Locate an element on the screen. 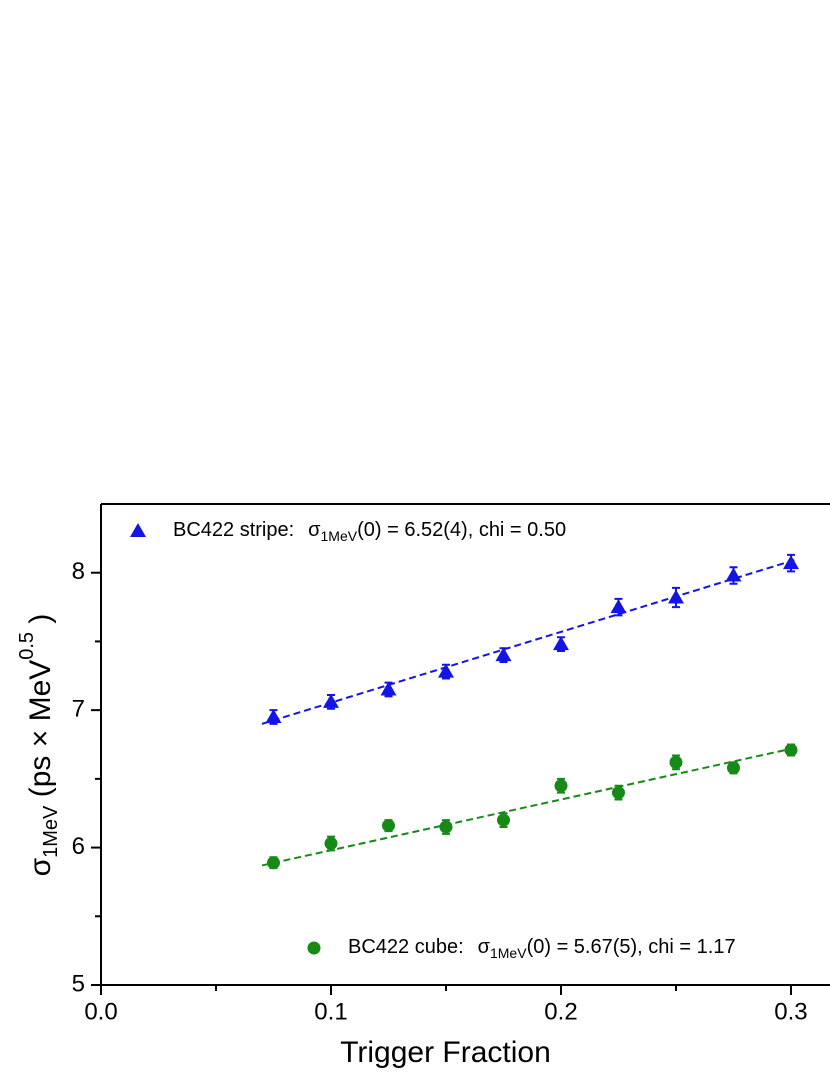 This screenshot has width=830, height=1075. x-tick-label: 0.3 is located at coordinates (790, 1011).